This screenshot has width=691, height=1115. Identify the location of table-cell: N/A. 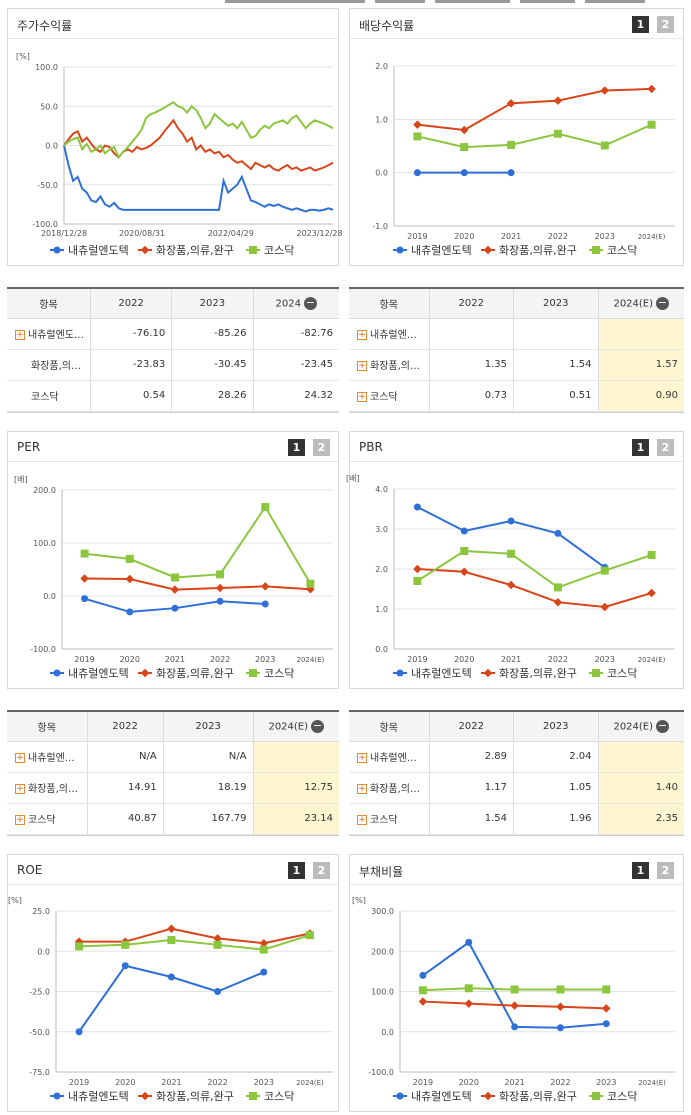
(207, 757).